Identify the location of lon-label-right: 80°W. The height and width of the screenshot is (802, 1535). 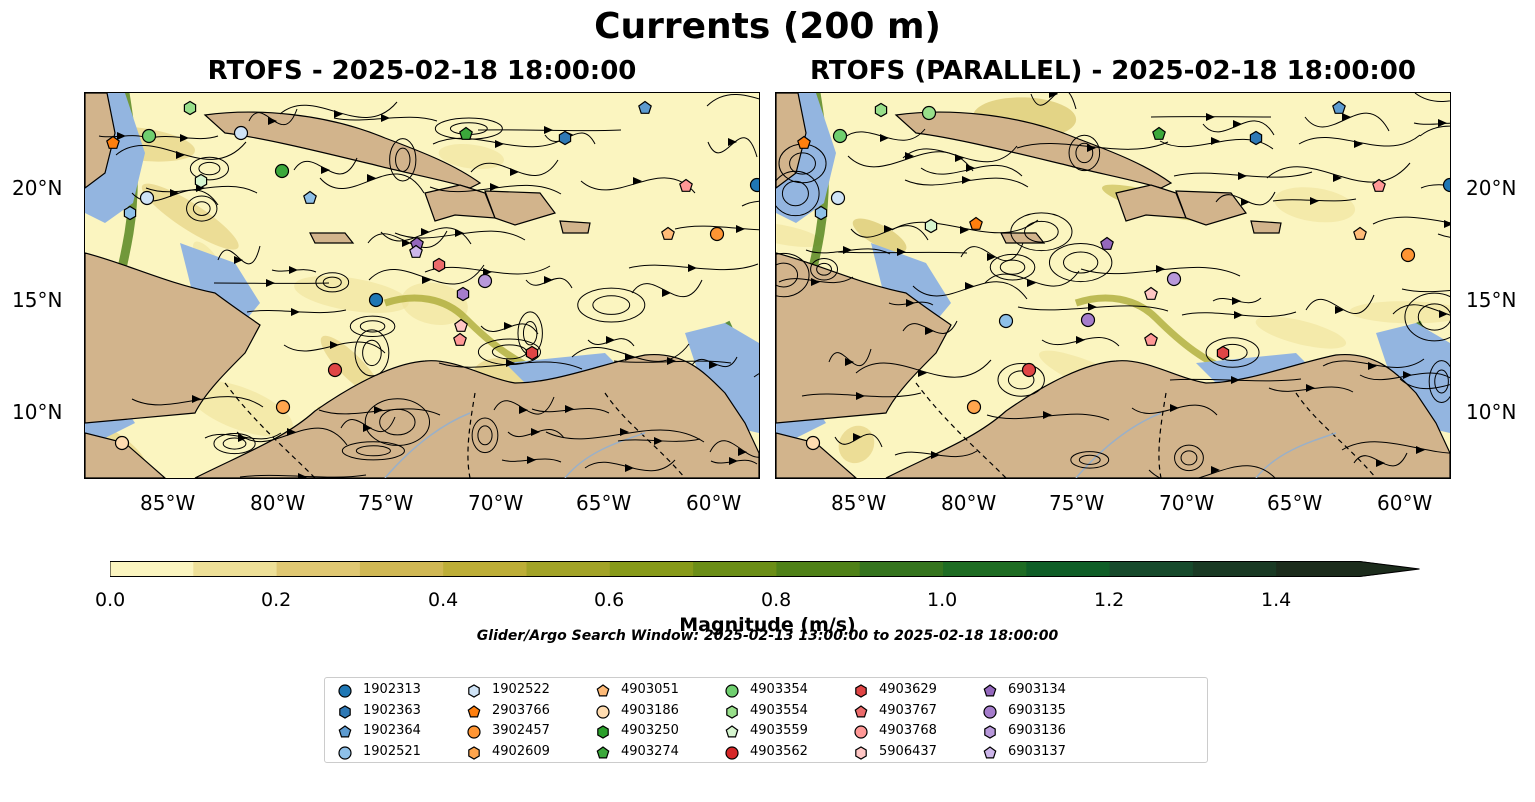
(969, 503).